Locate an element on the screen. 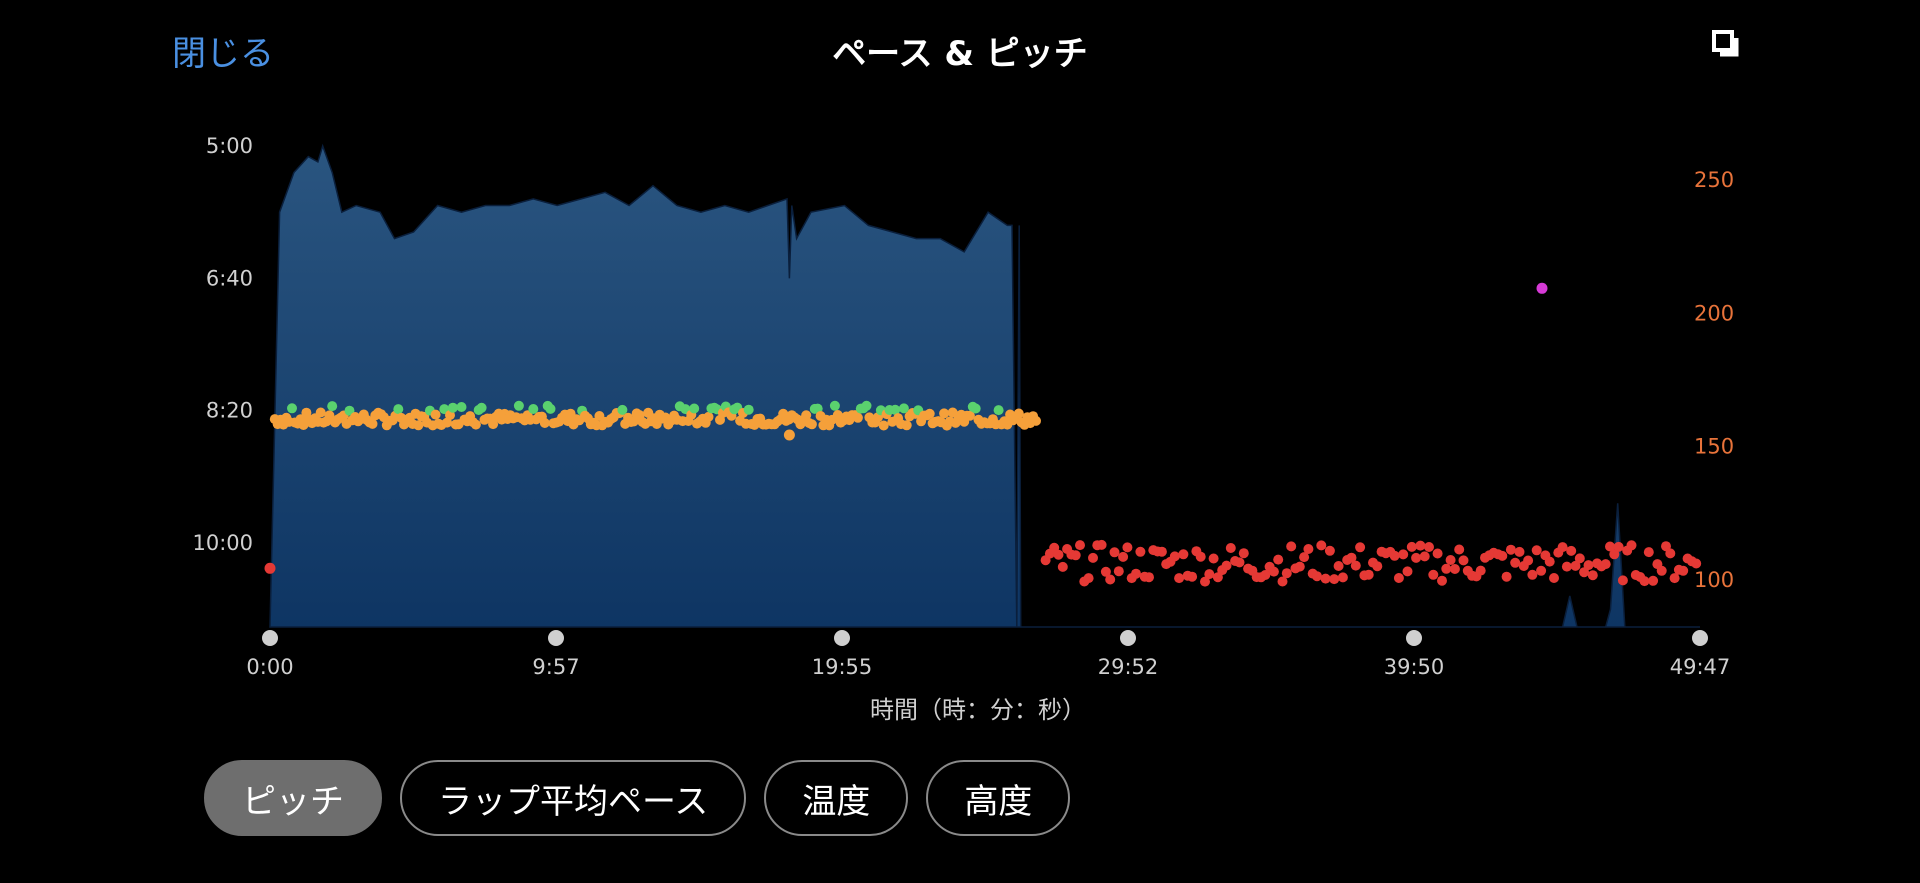 The width and height of the screenshot is (1920, 883). tab-lap-average-pace: ラップ平均ペース is located at coordinates (573, 798).